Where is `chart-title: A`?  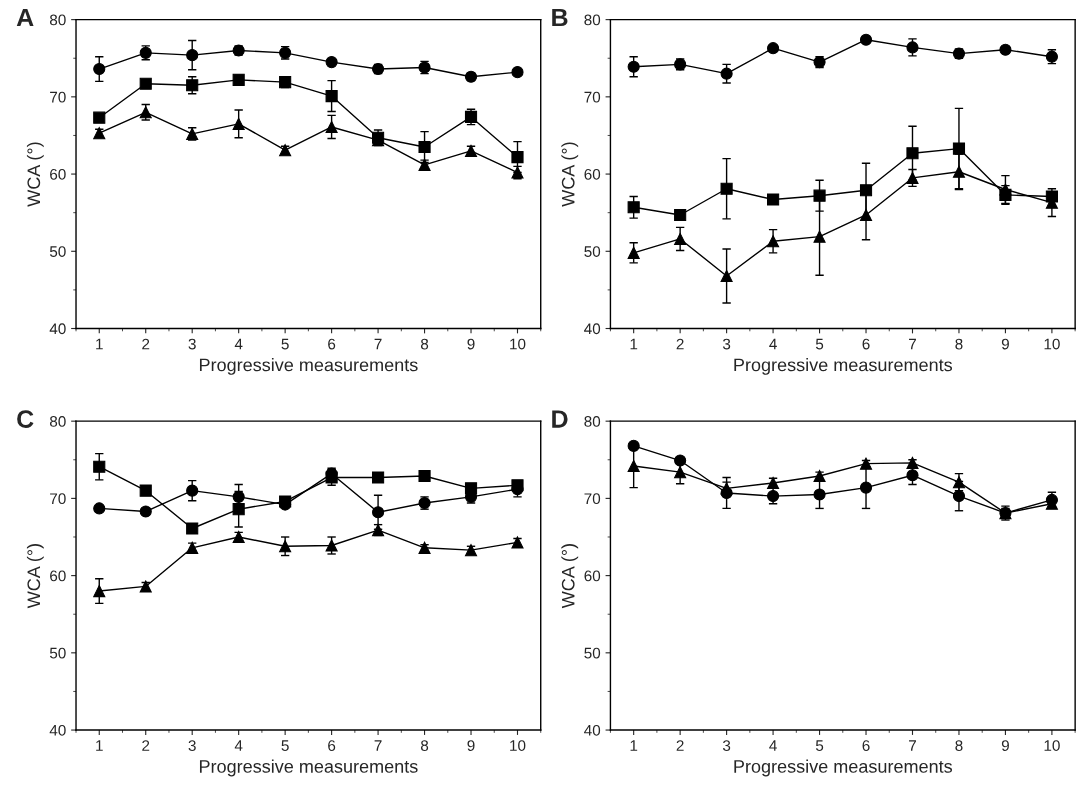
chart-title: A is located at coordinates (25, 17).